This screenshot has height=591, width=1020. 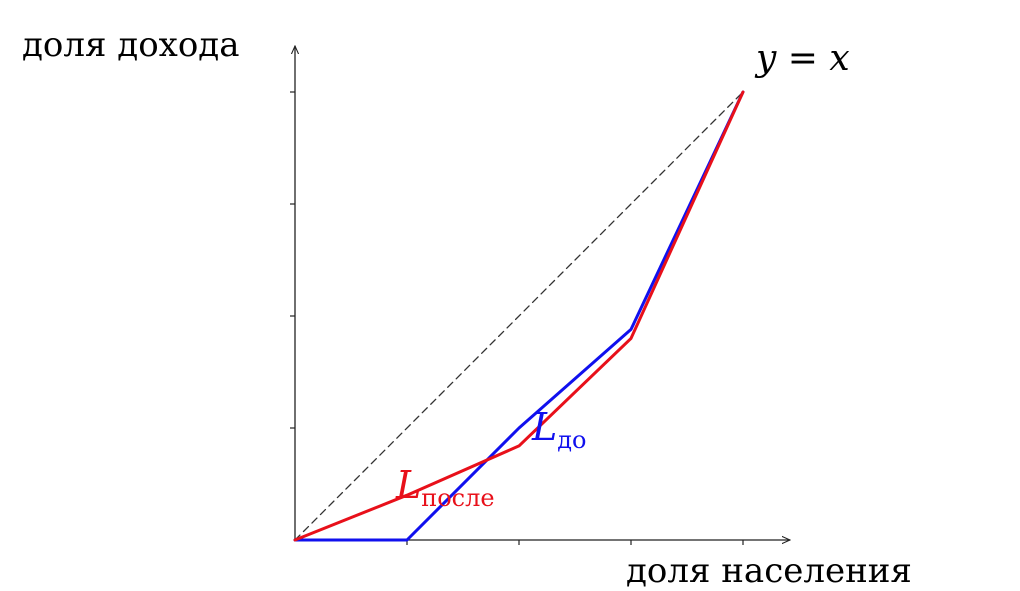 I want to click on series-label-after-main: L, so click(x=408, y=485).